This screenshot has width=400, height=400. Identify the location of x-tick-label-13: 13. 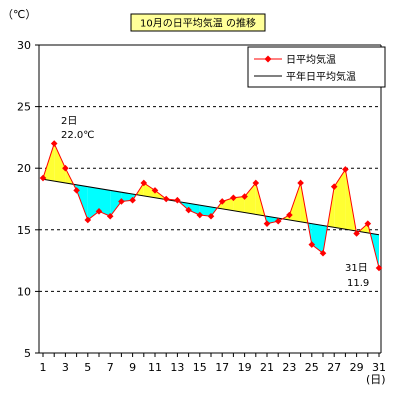
(177, 367).